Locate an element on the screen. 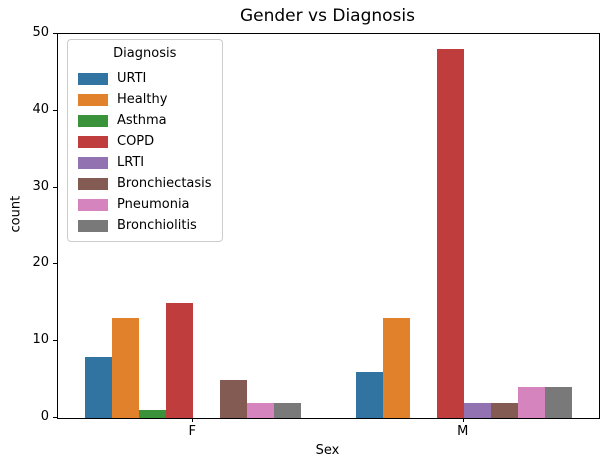 The image size is (609, 470). legend-label: Asthma is located at coordinates (142, 120).